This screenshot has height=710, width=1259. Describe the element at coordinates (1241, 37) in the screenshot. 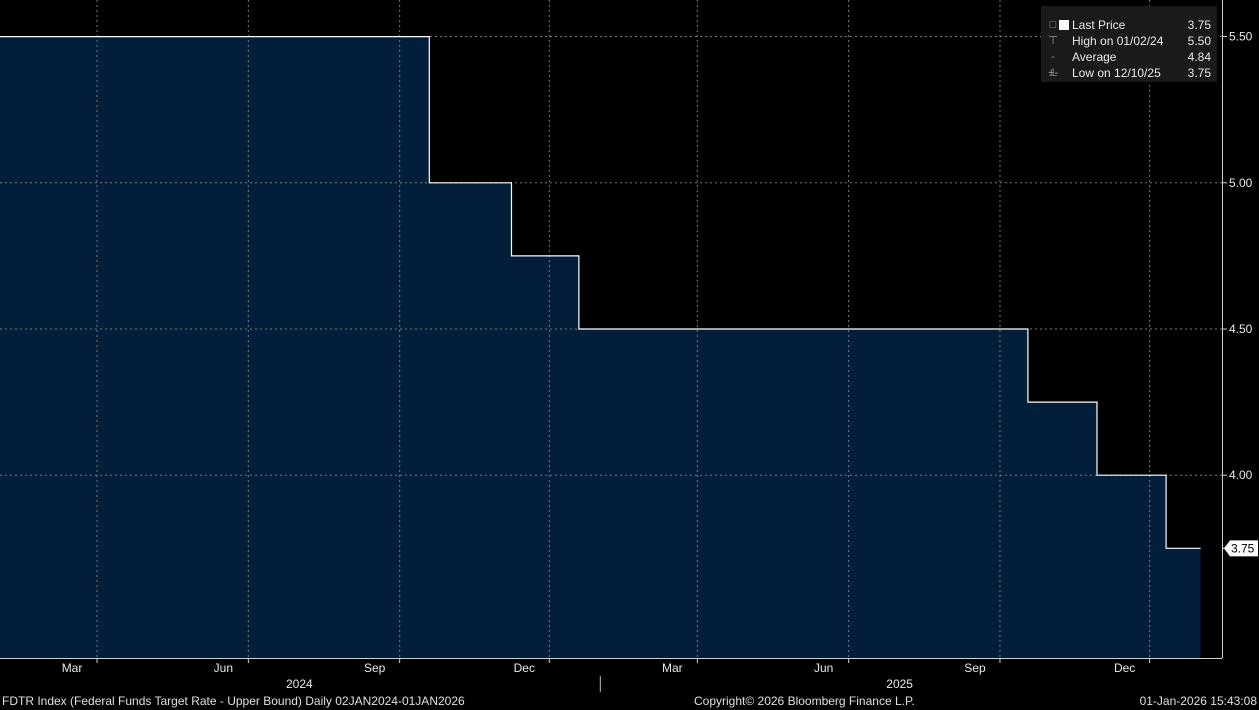

I see `y-tick-label: 5.50` at that location.